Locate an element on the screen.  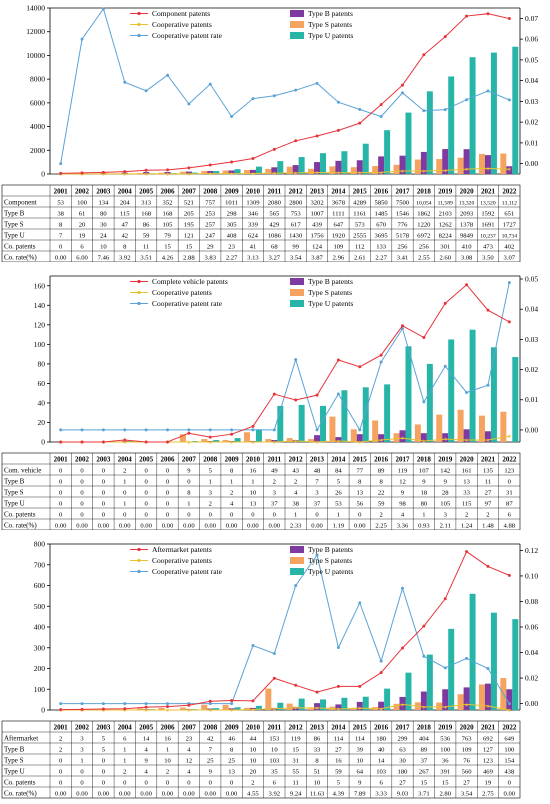
y-tick-label: 500 is located at coordinates (40, 606).